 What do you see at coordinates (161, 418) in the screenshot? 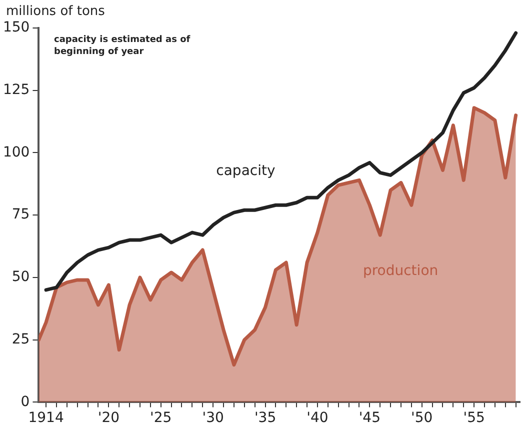
I see `x-tick-label: '25` at bounding box center [161, 418].